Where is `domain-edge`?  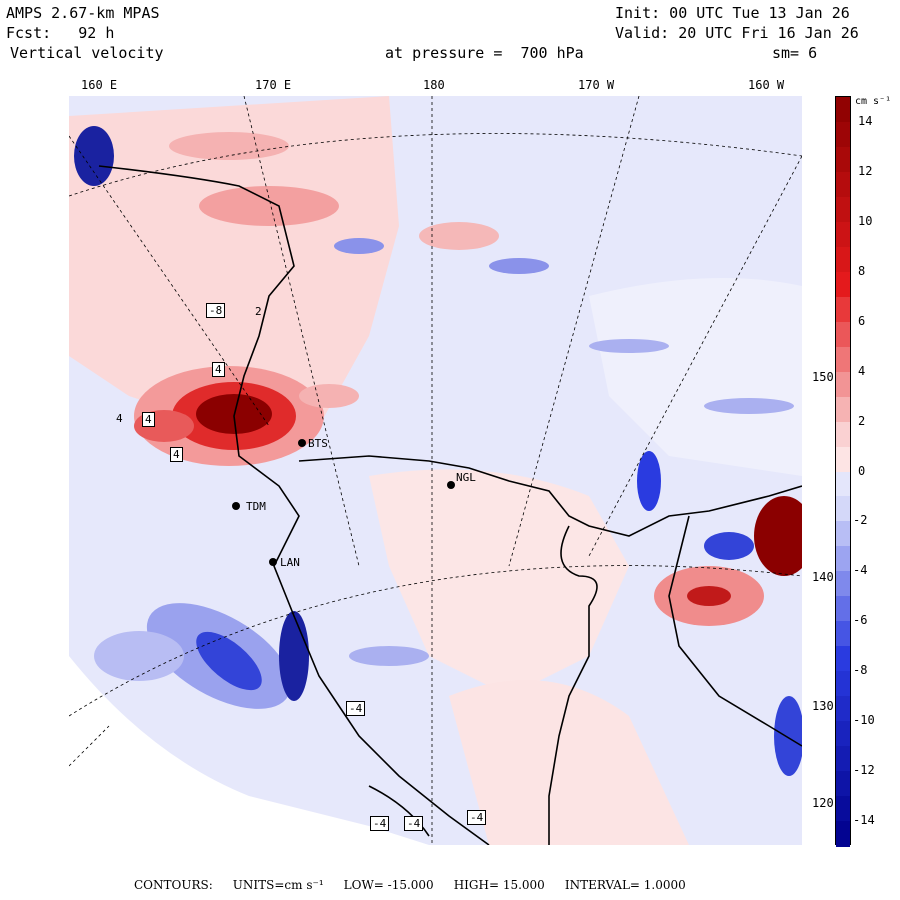 domain-edge is located at coordinates (249, 750).